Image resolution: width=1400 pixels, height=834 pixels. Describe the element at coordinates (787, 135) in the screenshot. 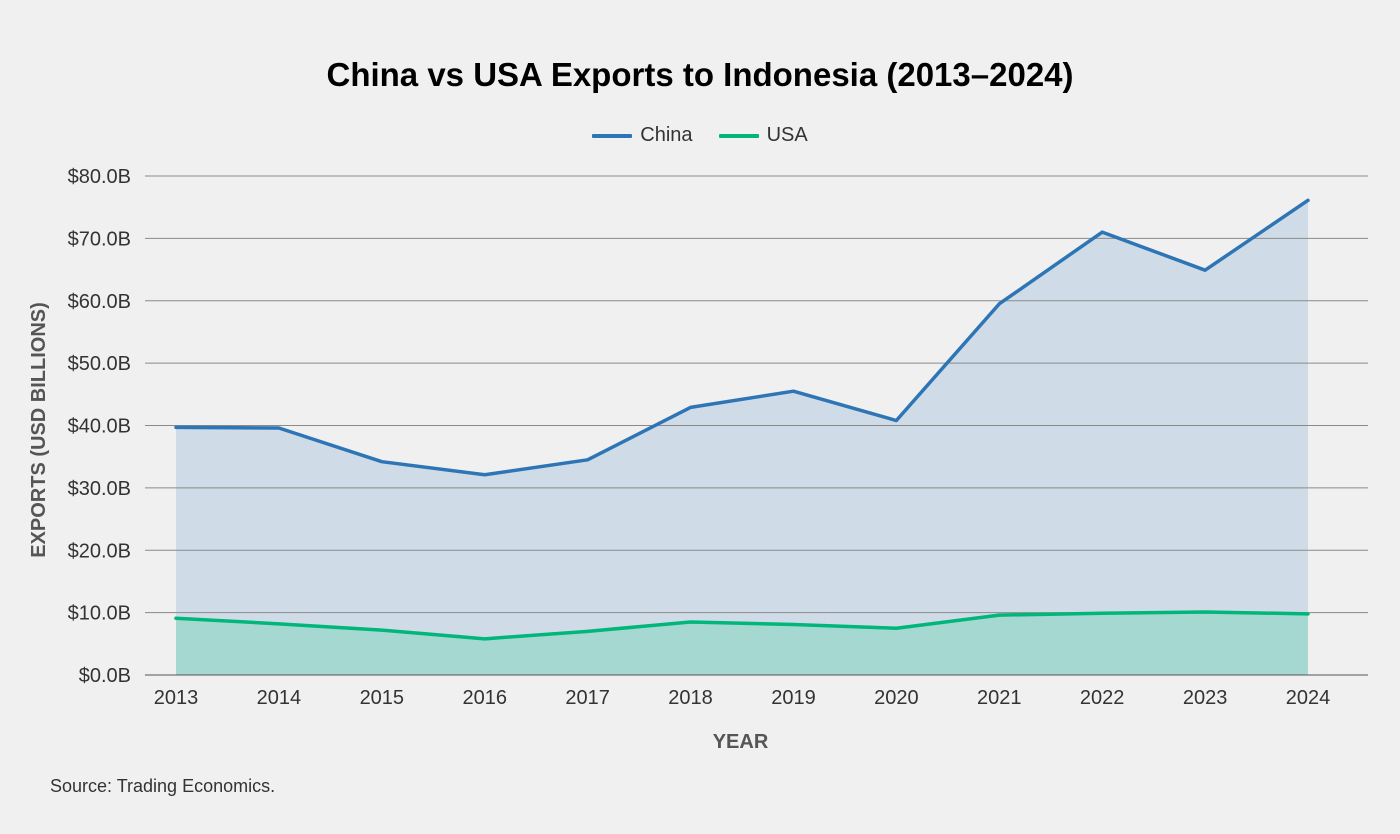

I see `legend-label-usa: USA` at that location.